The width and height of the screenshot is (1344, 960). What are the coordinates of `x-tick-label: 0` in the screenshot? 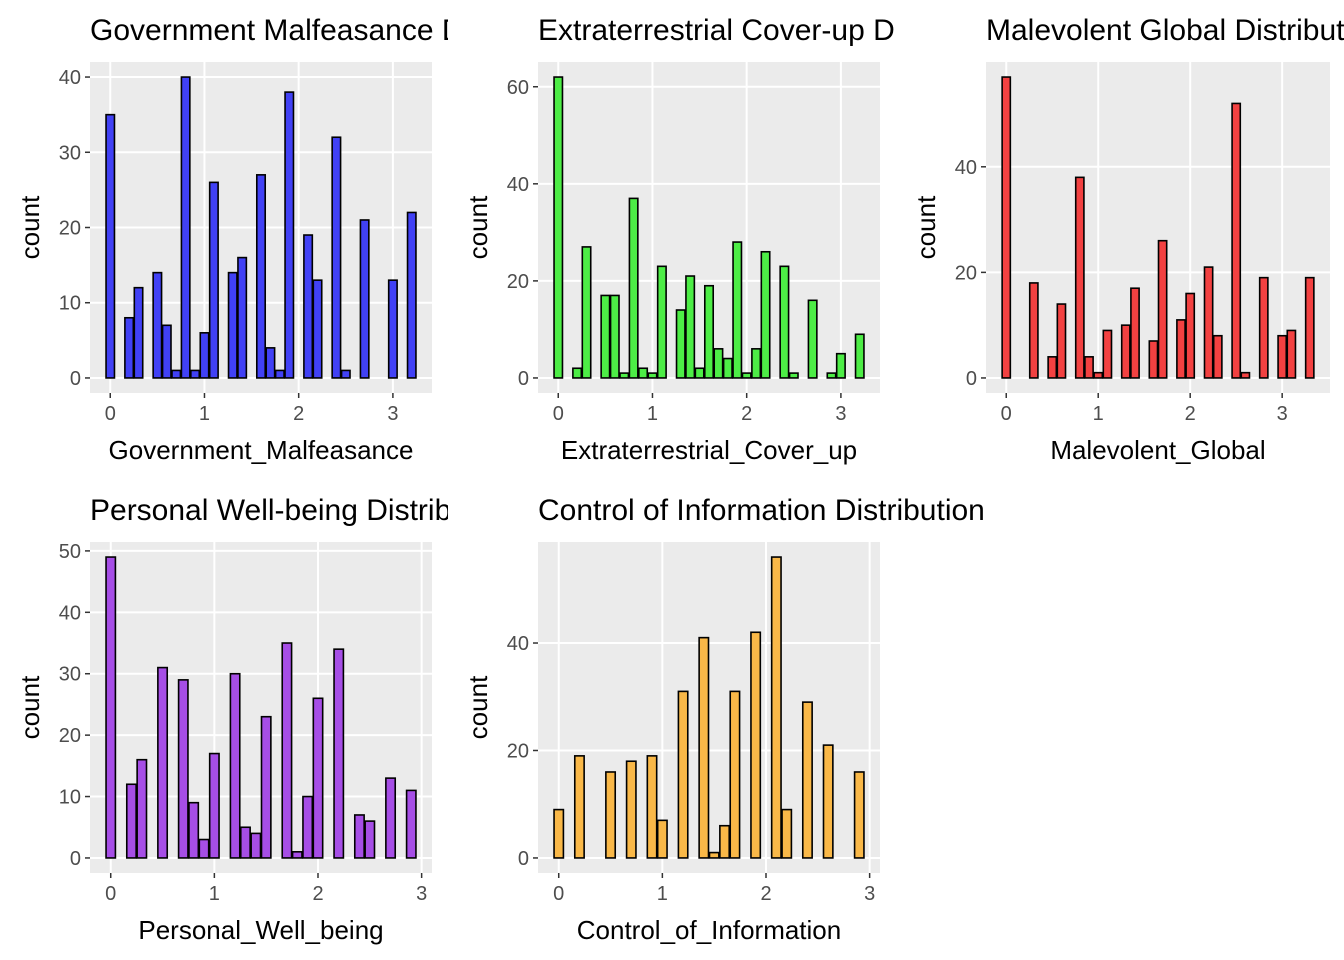 It's located at (110, 414).